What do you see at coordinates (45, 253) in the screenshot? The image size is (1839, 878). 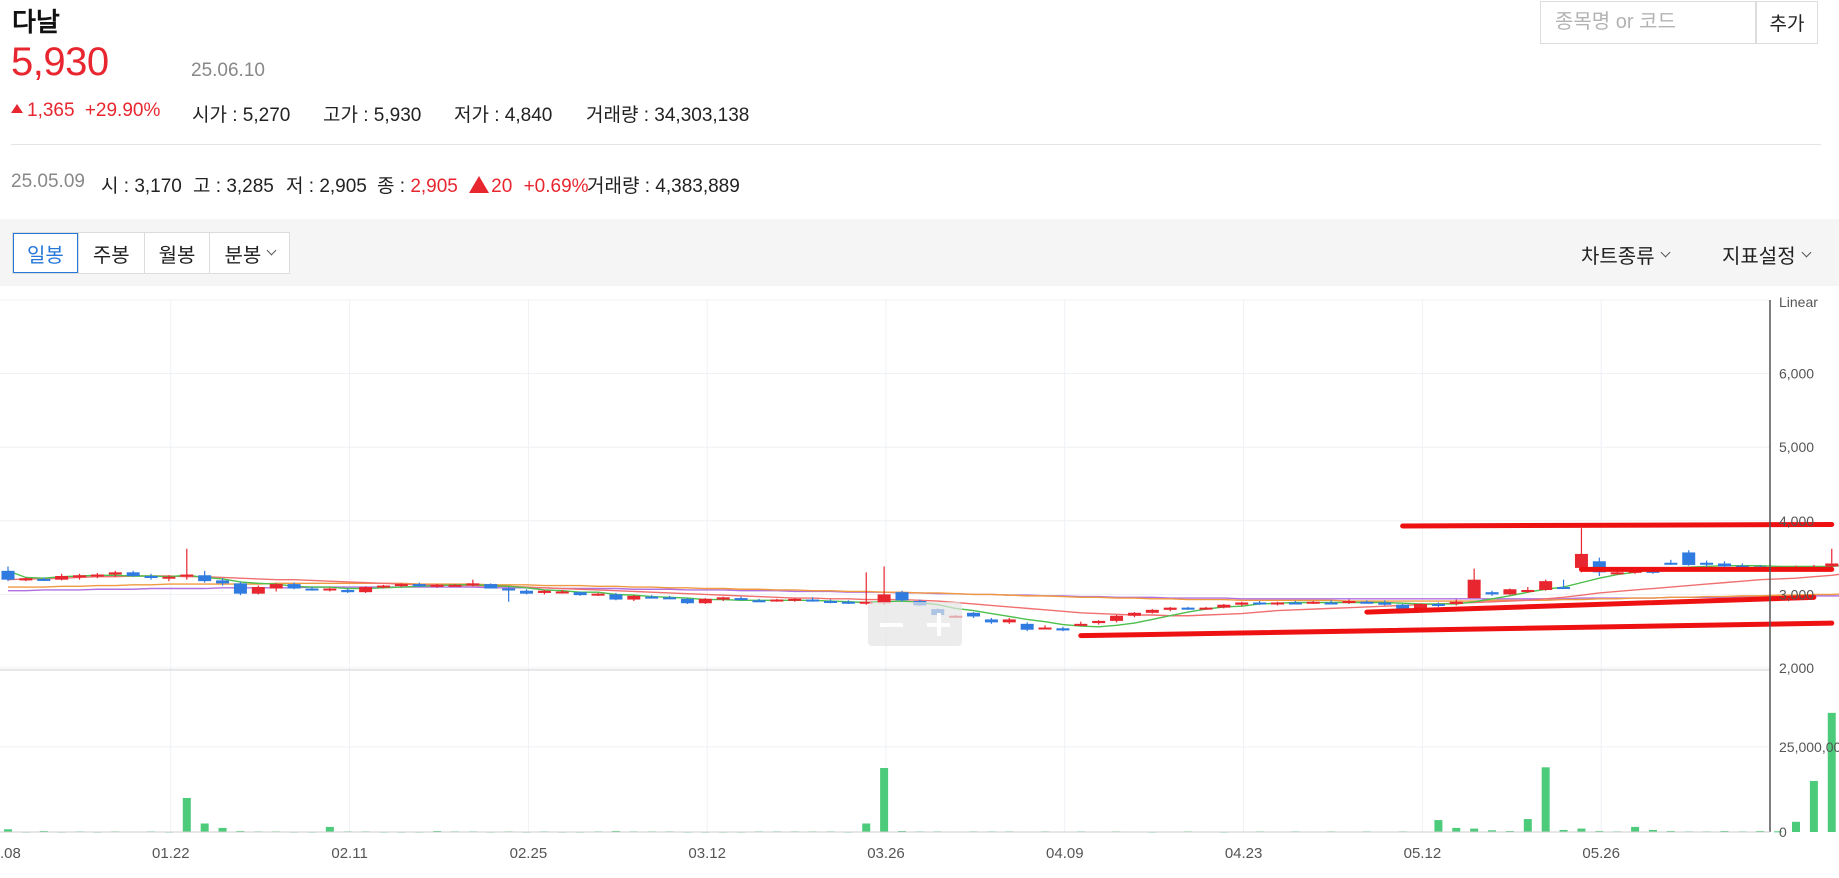 I see `tab-daily: 일봉` at bounding box center [45, 253].